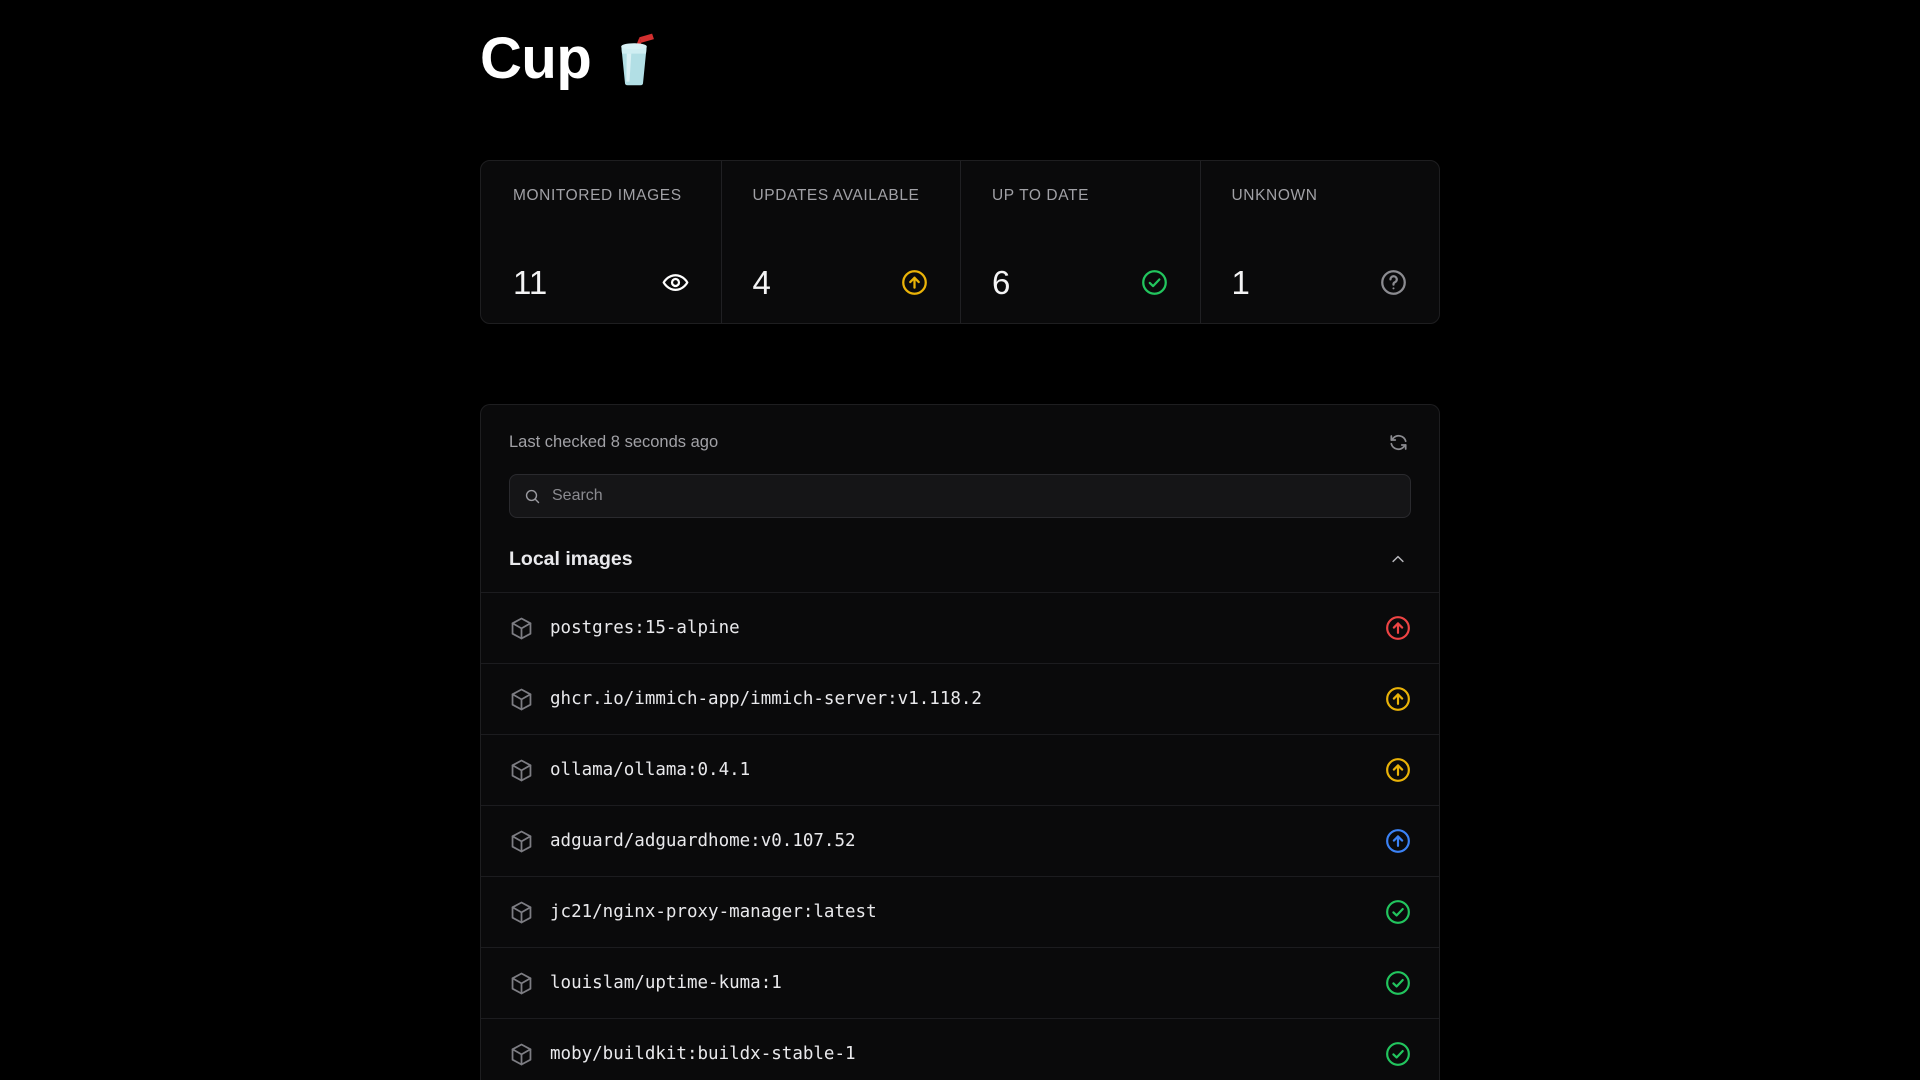  I want to click on stat-card-up-to-date: UP TO DATE 6, so click(1080, 242).